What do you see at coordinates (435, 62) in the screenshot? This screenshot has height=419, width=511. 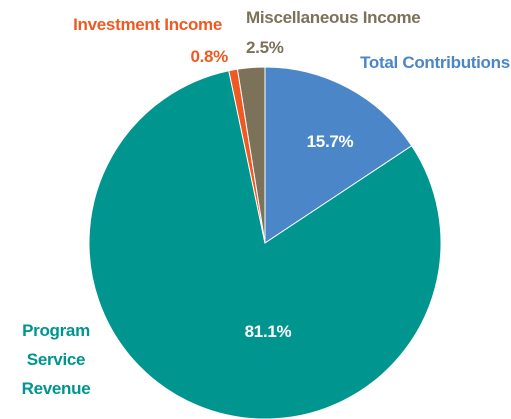 I see `slice-label: Total Contributions` at bounding box center [435, 62].